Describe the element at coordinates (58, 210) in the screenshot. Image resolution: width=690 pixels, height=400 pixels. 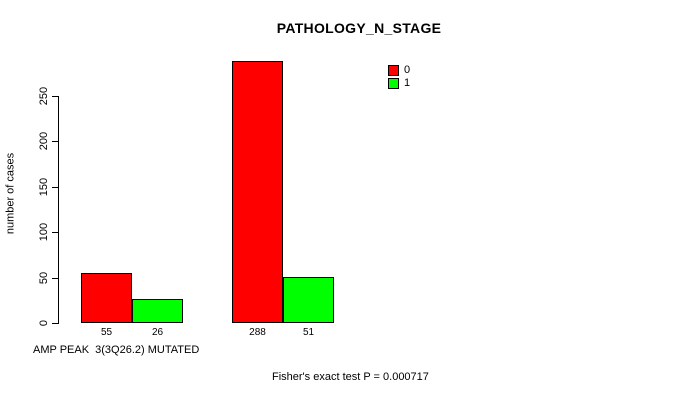
I see `y-axis-line` at that location.